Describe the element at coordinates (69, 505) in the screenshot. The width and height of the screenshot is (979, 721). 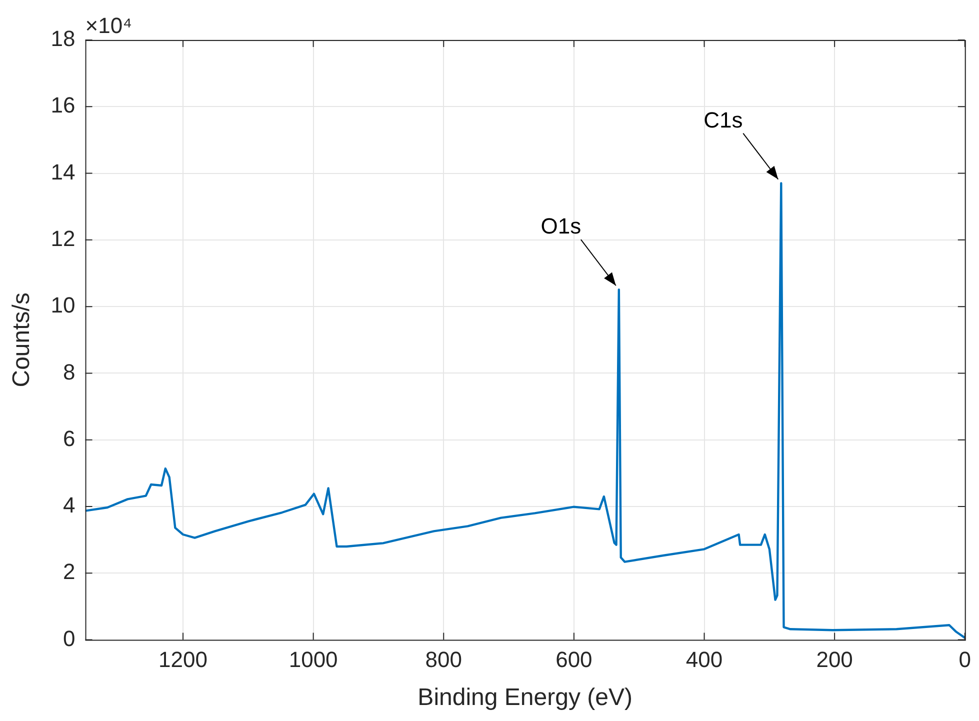
I see `y-tick-label: 4` at that location.